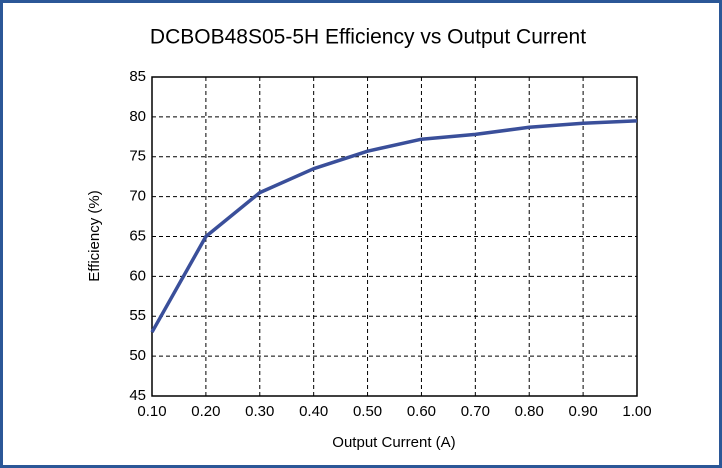 This screenshot has width=722, height=468. Describe the element at coordinates (393, 442) in the screenshot. I see `x-axis-label: Output Current (A)` at that location.